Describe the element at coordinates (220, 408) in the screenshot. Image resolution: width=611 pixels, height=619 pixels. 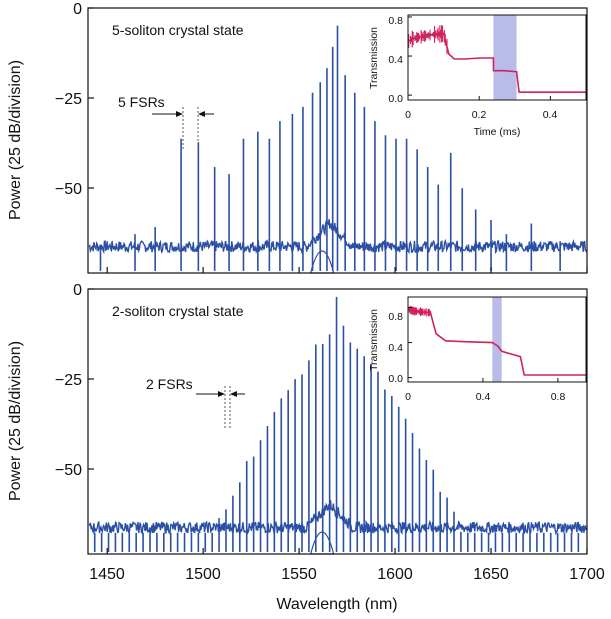
I see `p2-fsr-markers` at that location.